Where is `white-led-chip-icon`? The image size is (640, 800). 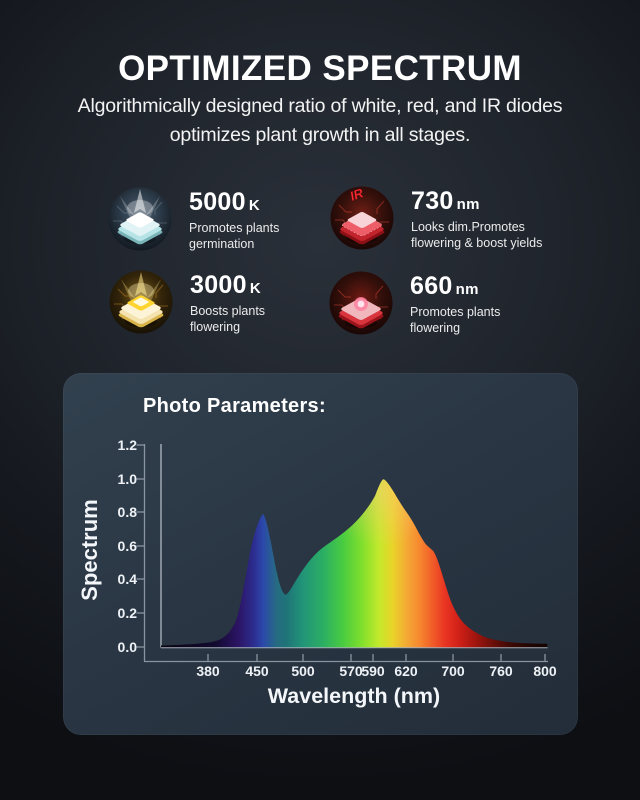
white-led-chip-icon is located at coordinates (140, 219).